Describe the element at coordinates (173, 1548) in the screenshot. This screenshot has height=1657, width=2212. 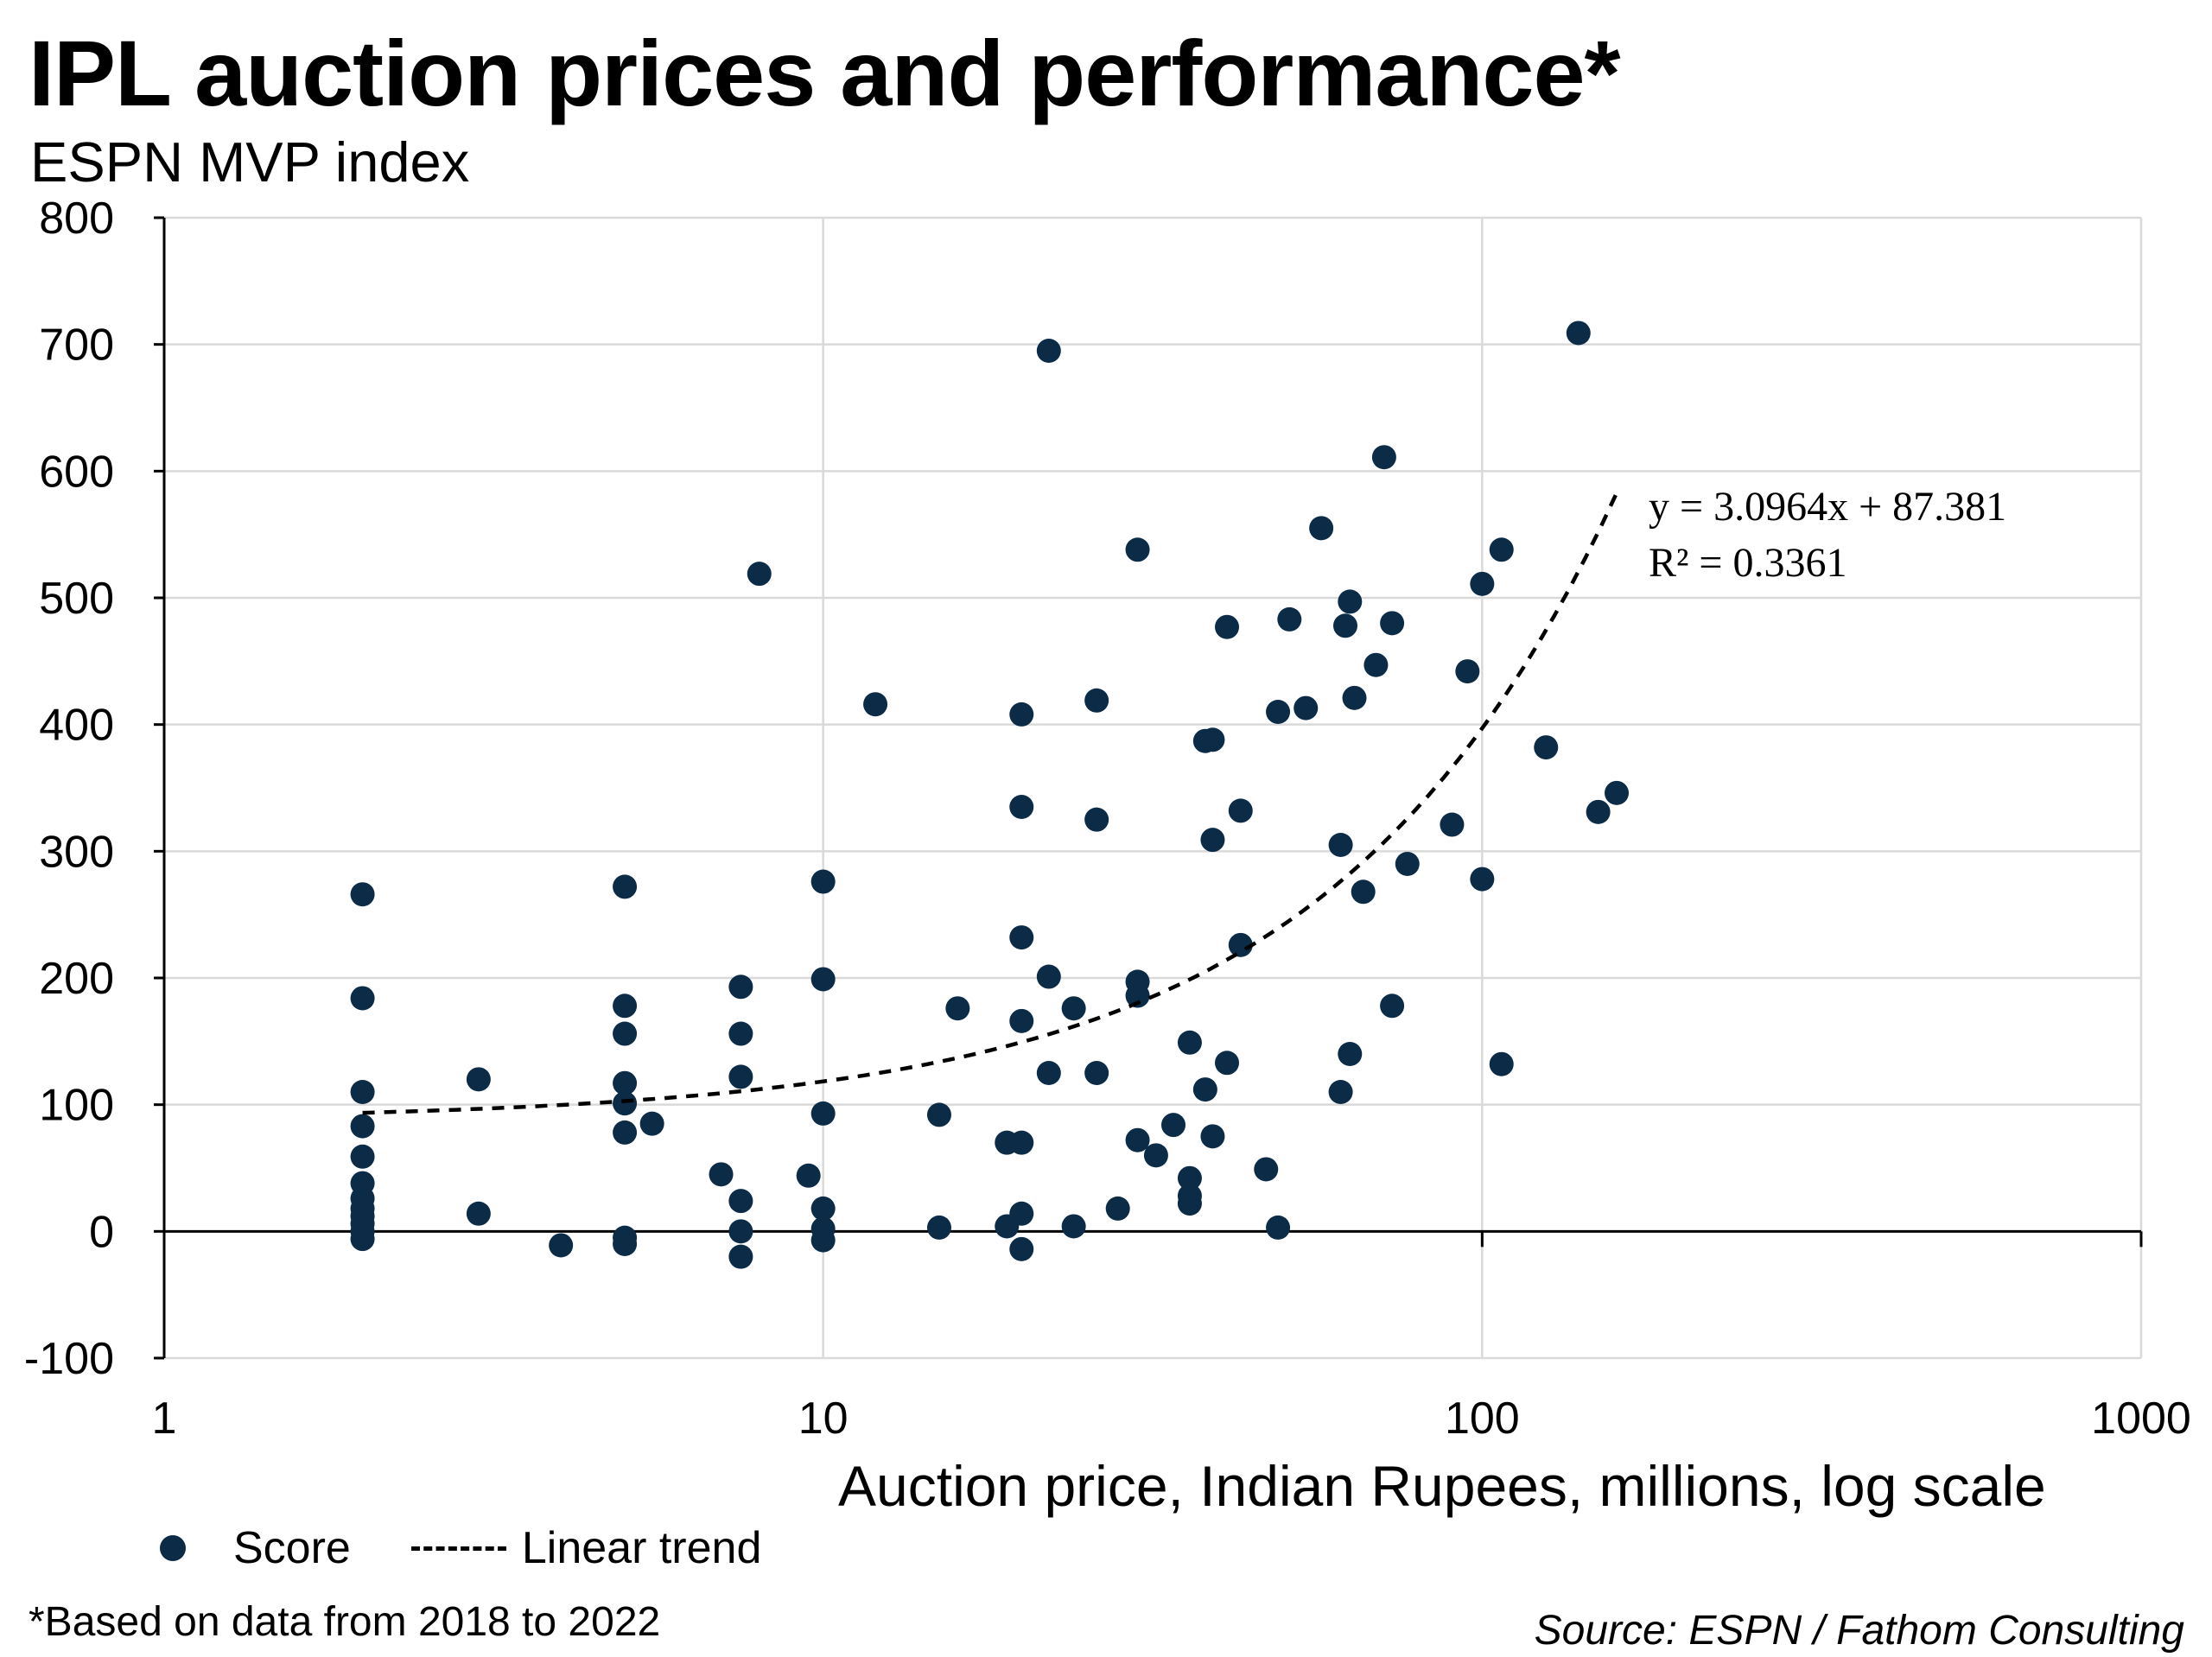
I see `legend-score-marker` at that location.